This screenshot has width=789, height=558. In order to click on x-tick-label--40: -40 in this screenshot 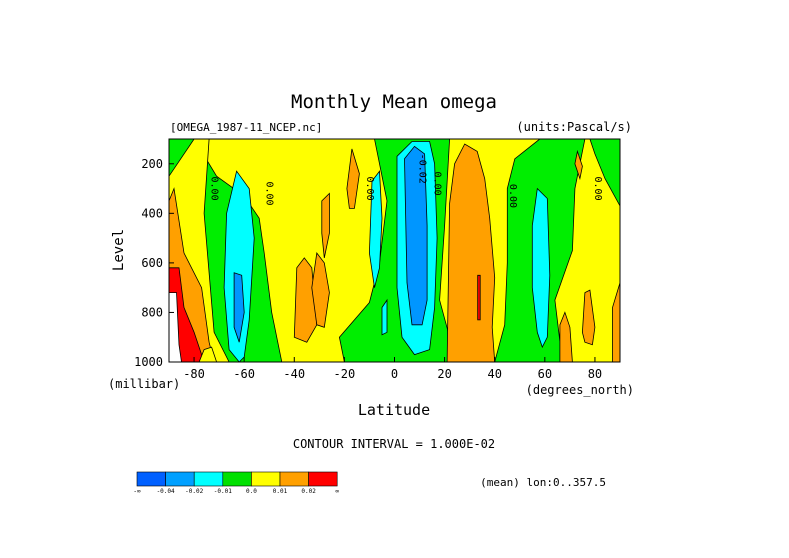, I will do `click(294, 374)`.